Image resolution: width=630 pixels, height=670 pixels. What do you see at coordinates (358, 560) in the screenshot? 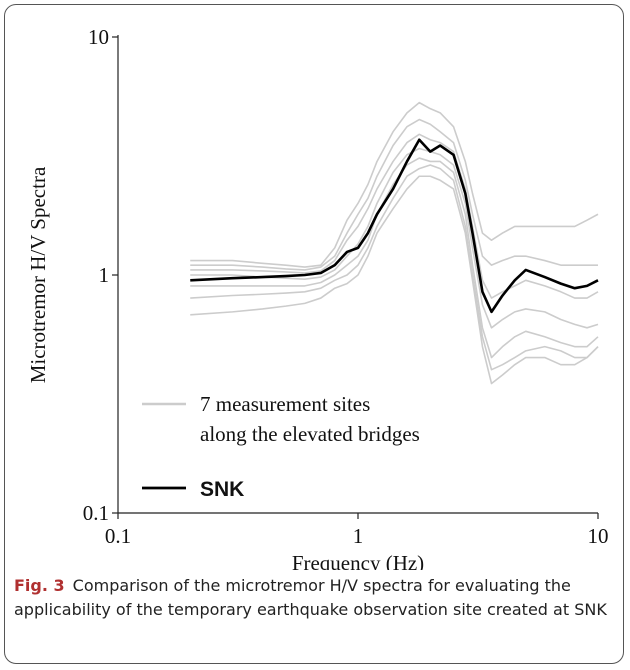
I see `x-axis-label: Frequency (Hz)` at bounding box center [358, 560].